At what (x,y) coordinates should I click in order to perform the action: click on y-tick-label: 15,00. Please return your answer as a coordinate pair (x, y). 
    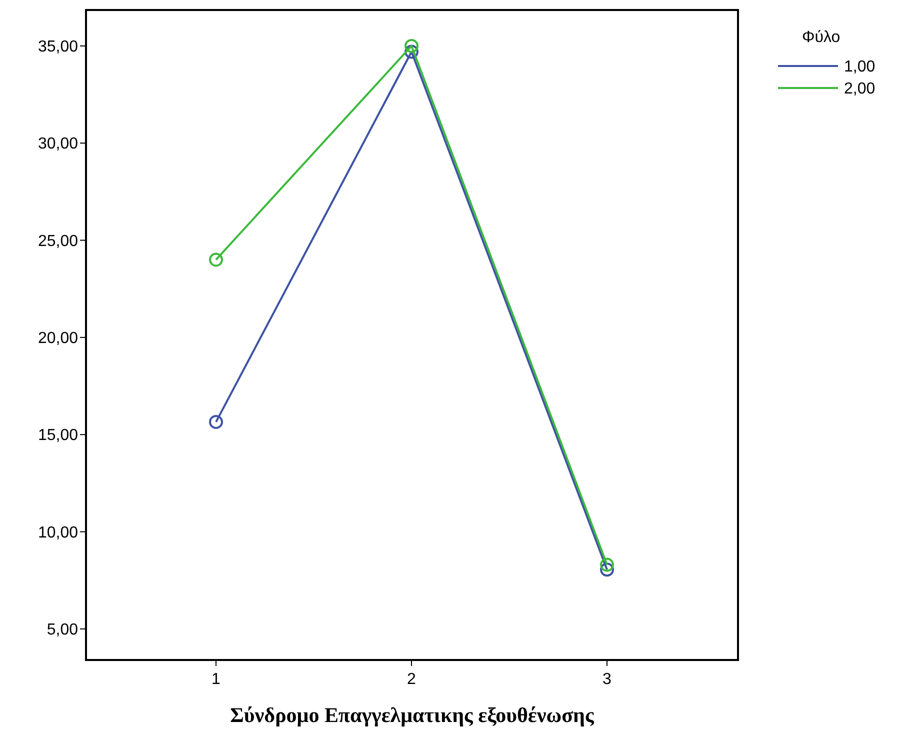
    Looking at the image, I should click on (58, 435).